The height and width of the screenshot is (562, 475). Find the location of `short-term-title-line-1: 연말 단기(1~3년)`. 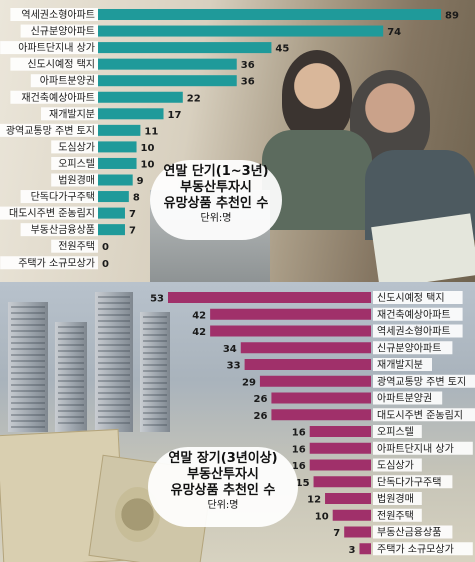

short-term-title-line-1: 연말 단기(1~3년) is located at coordinates (216, 171).